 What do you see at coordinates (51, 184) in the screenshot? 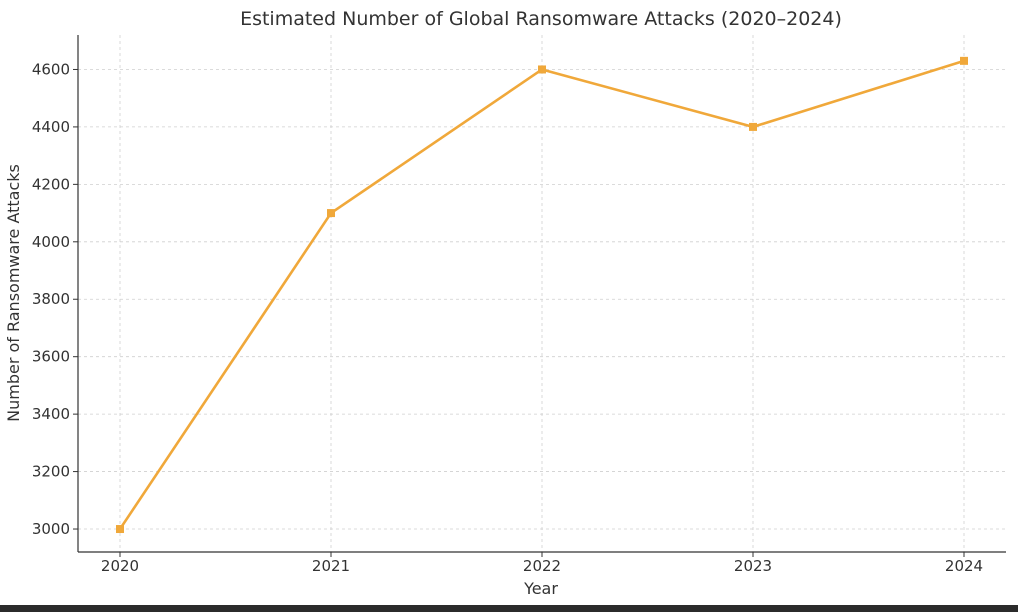
I see `y-tick-label: 4200` at bounding box center [51, 184].